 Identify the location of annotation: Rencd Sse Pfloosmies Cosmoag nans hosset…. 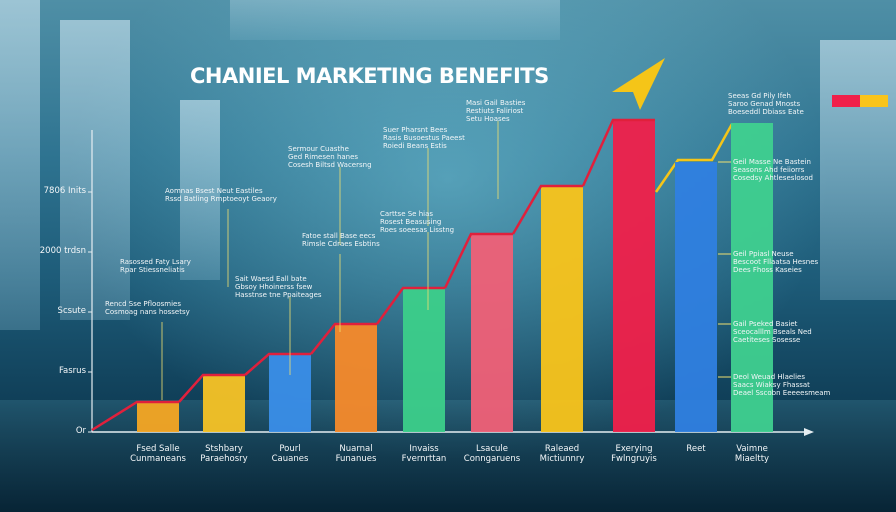
(147, 308).